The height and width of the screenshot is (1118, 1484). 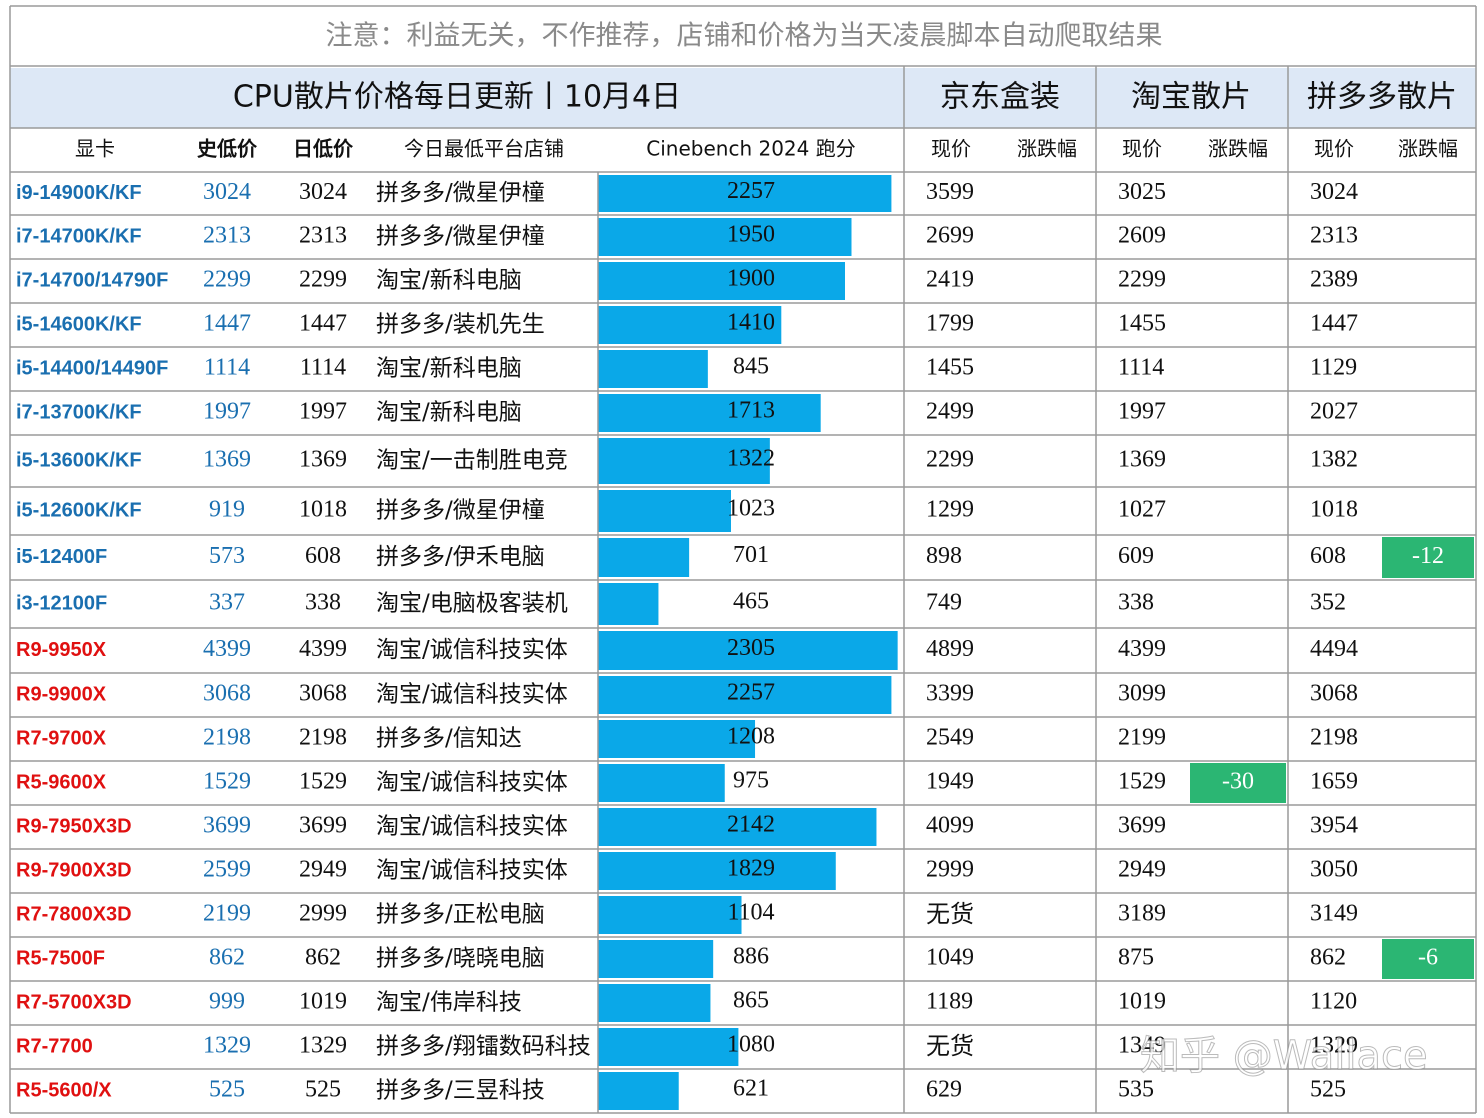 I want to click on score: 845, so click(x=751, y=367).